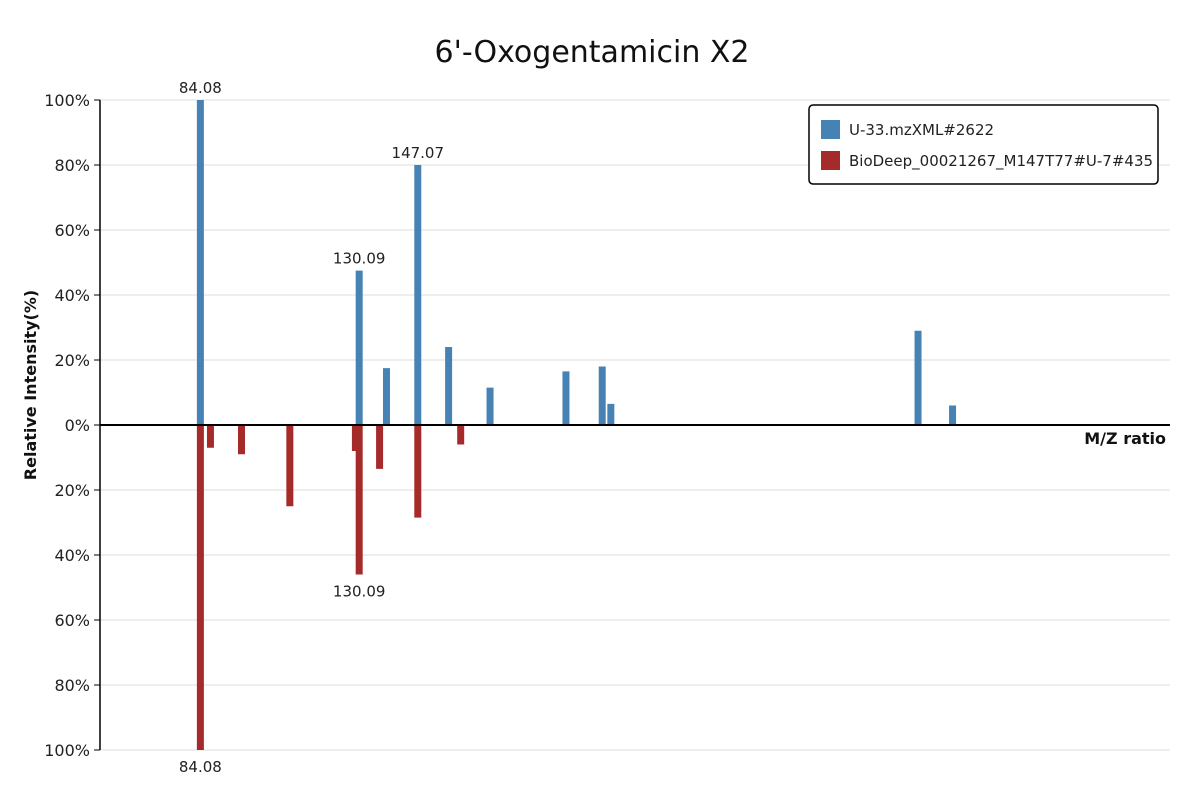  What do you see at coordinates (1125, 438) in the screenshot?
I see `x-axis-label: M/Z ratio` at bounding box center [1125, 438].